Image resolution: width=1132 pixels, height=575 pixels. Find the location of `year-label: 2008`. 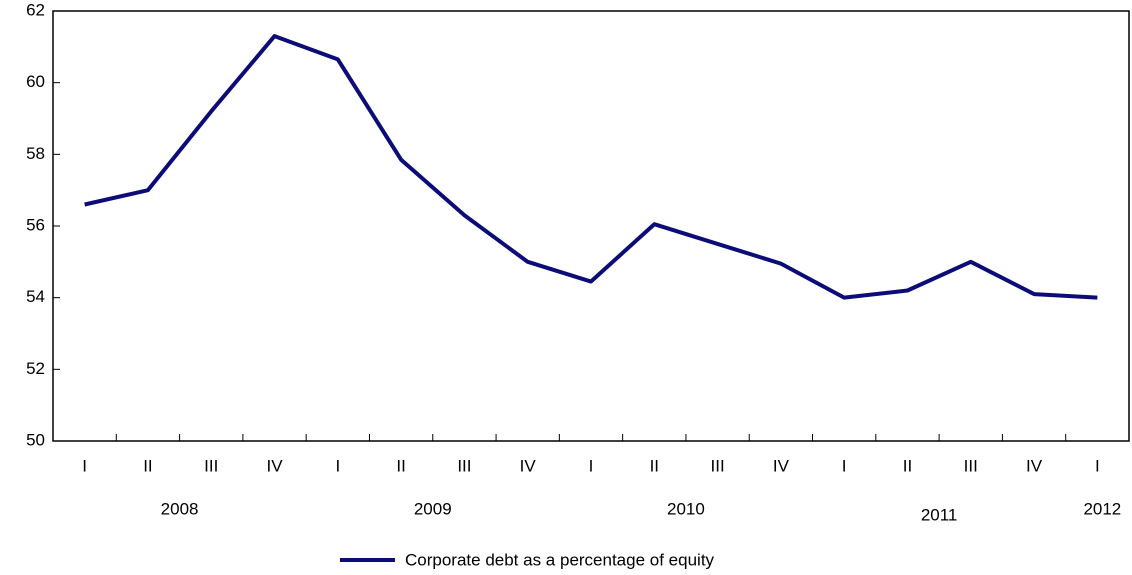

year-label: 2008 is located at coordinates (180, 508).